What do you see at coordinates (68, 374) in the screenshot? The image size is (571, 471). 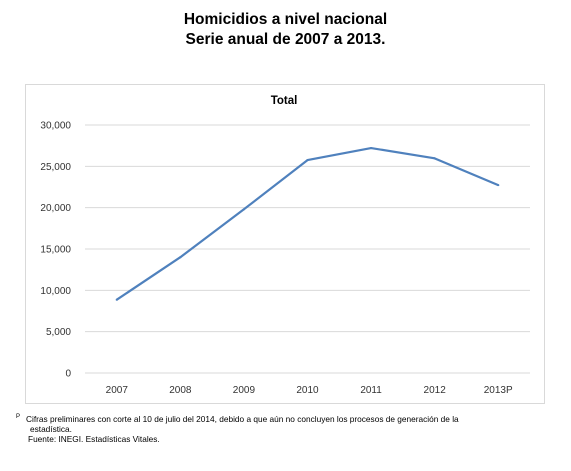 I see `y-tick-label: 0` at bounding box center [68, 374].